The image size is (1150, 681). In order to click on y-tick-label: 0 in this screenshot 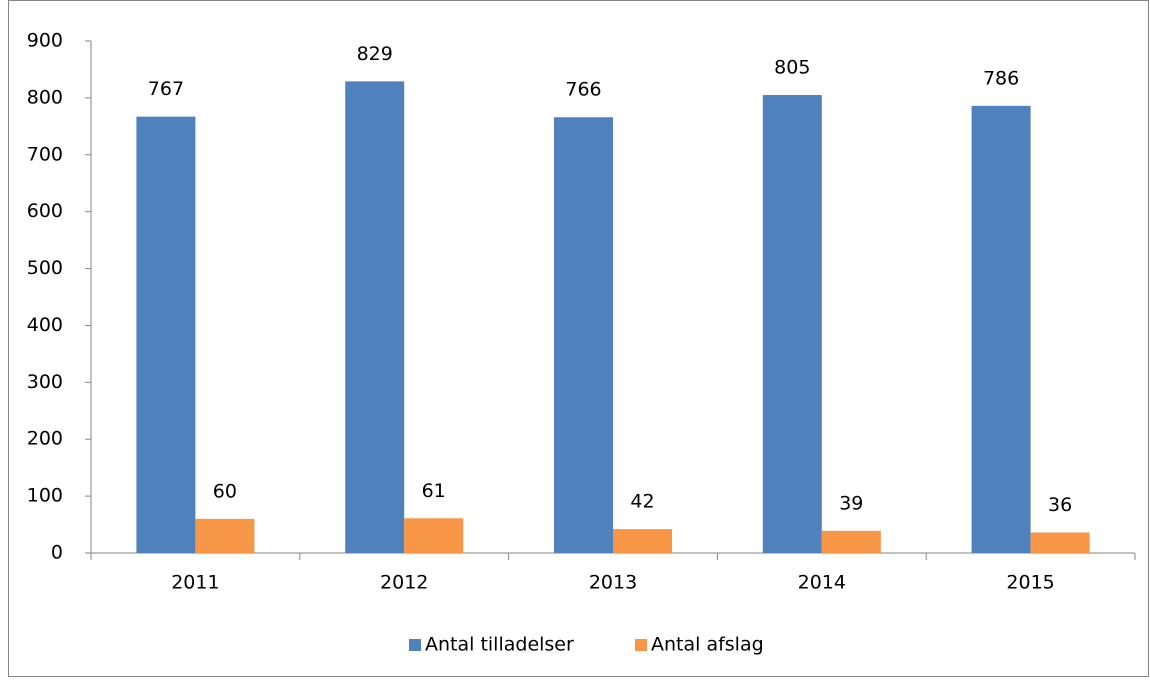, I will do `click(57, 553)`.